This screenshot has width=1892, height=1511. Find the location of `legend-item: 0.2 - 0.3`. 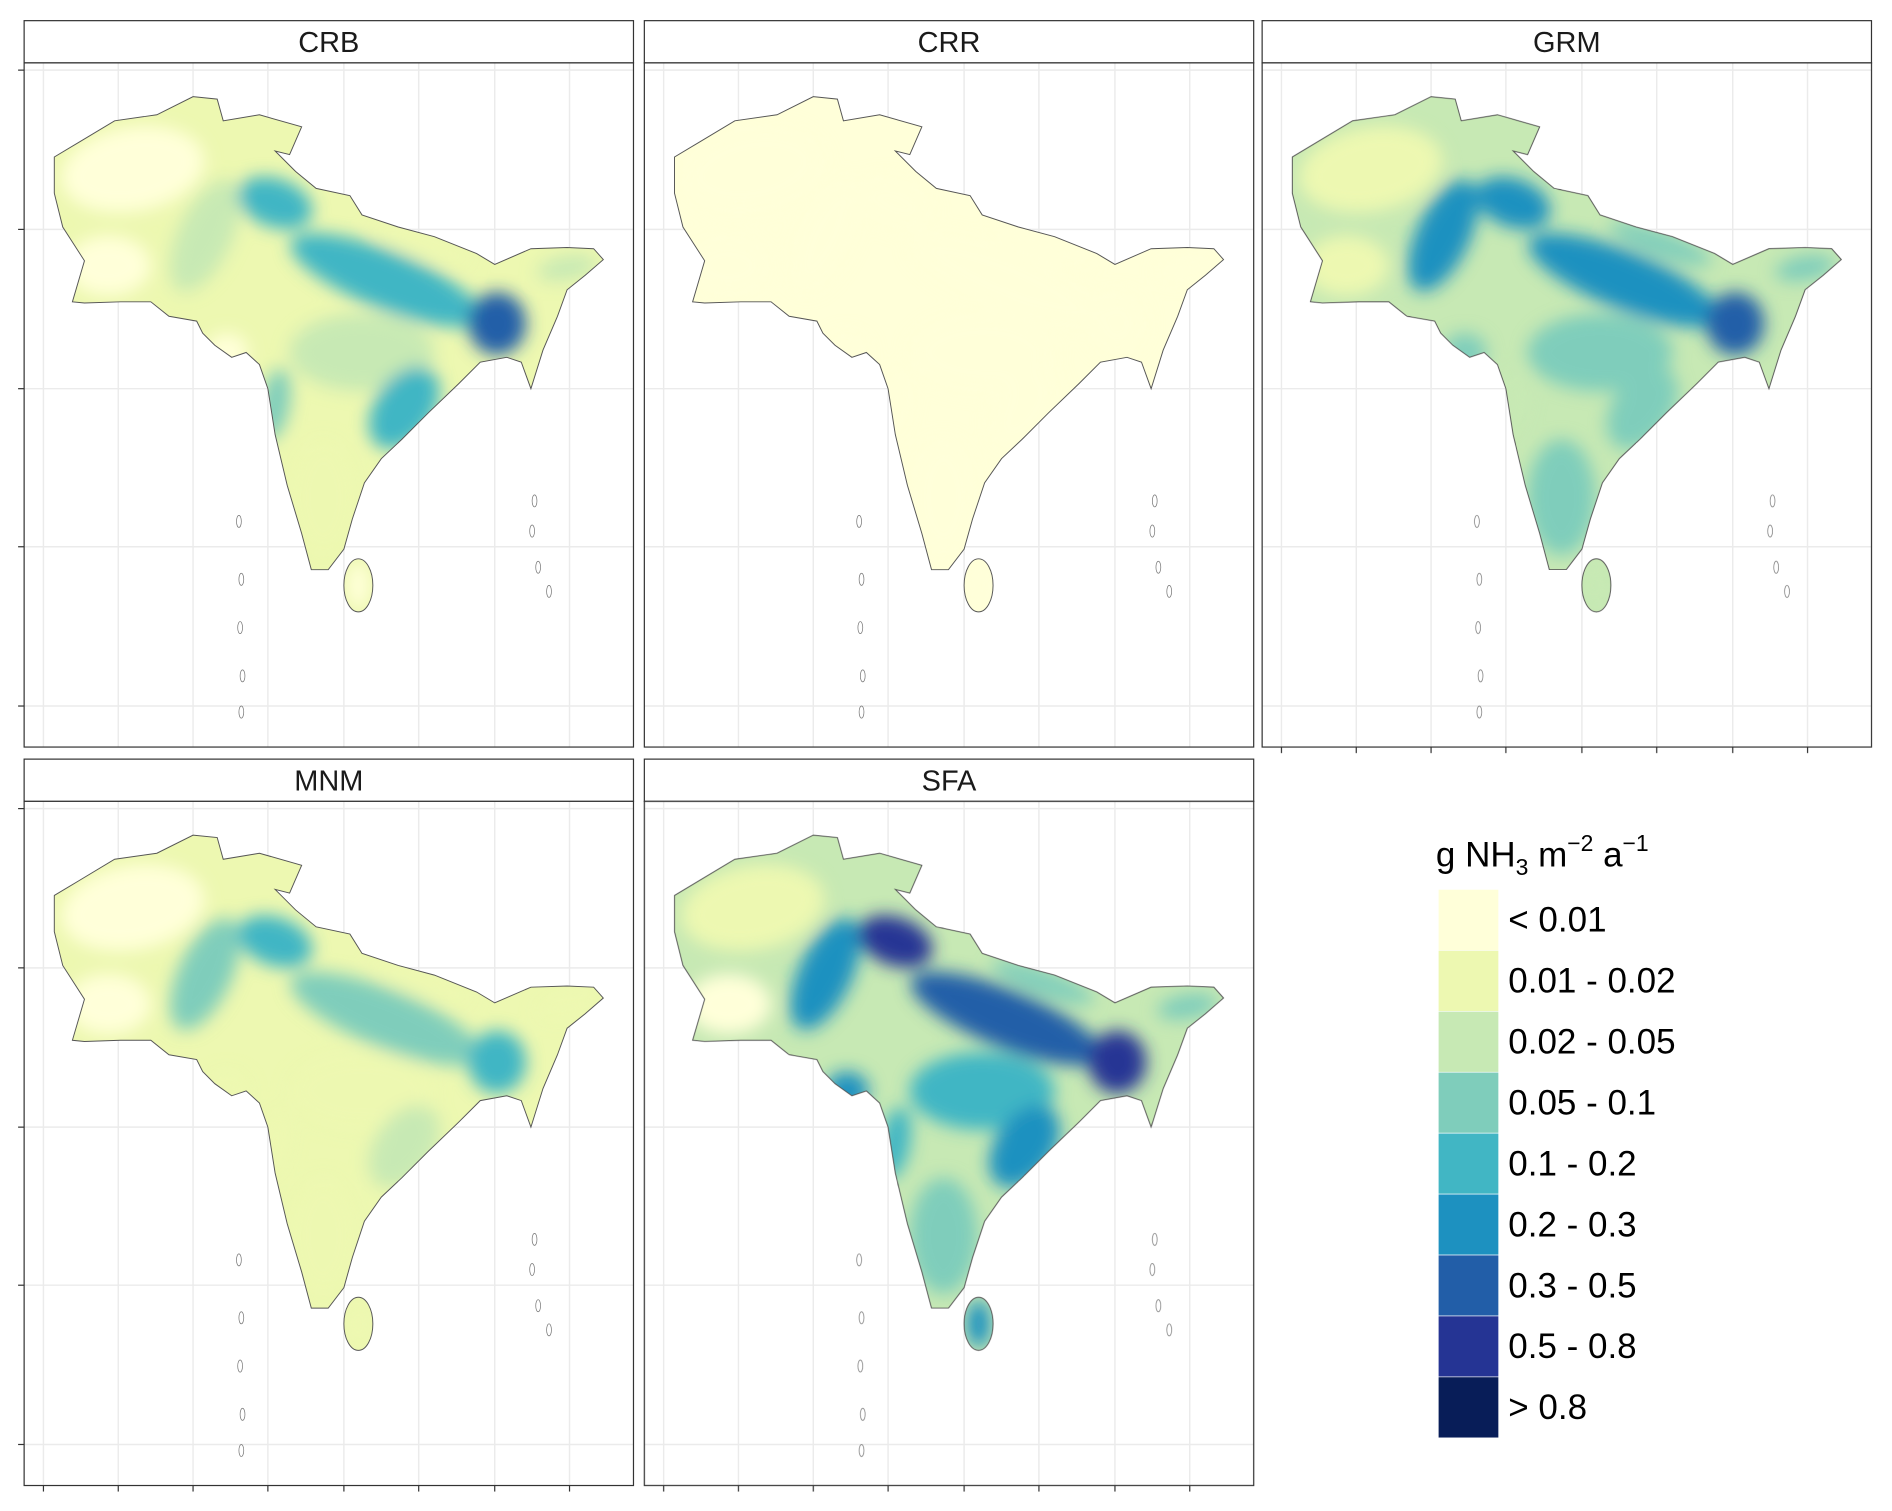

legend-item: 0.2 - 0.3 is located at coordinates (1537, 1224).